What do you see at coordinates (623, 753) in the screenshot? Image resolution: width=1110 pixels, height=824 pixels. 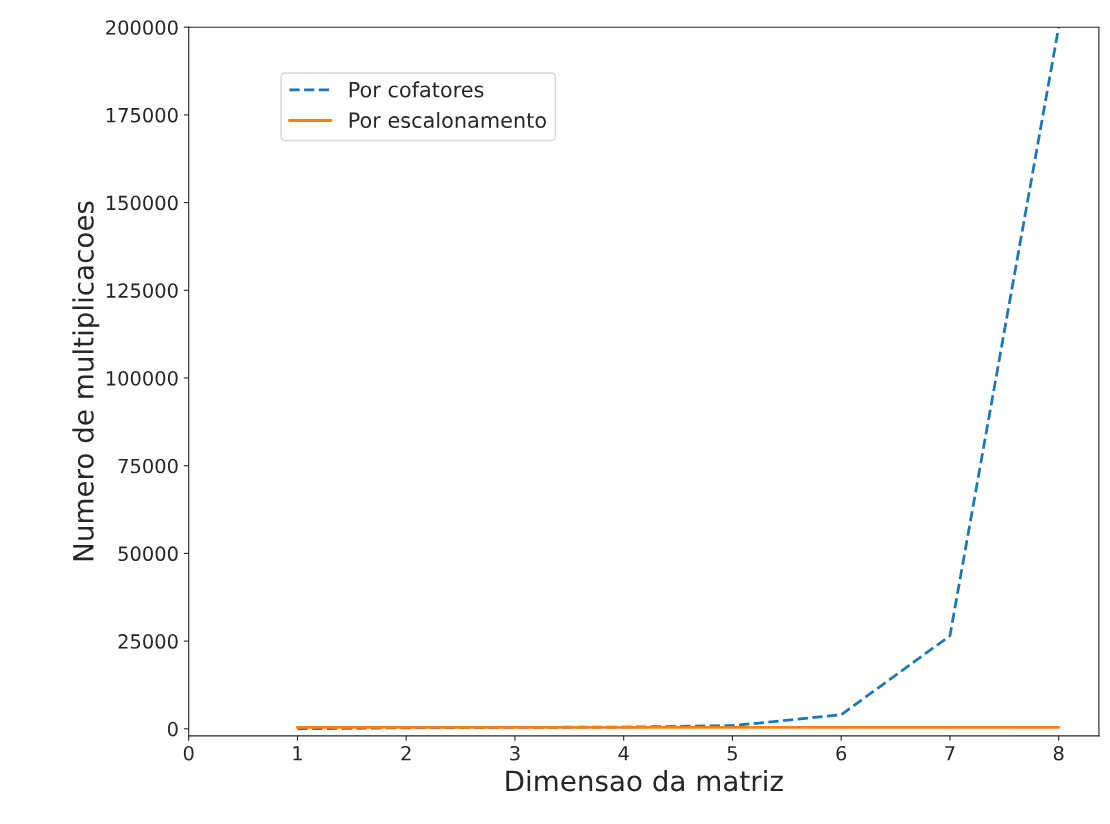 I see `x-tick-label: 4` at bounding box center [623, 753].